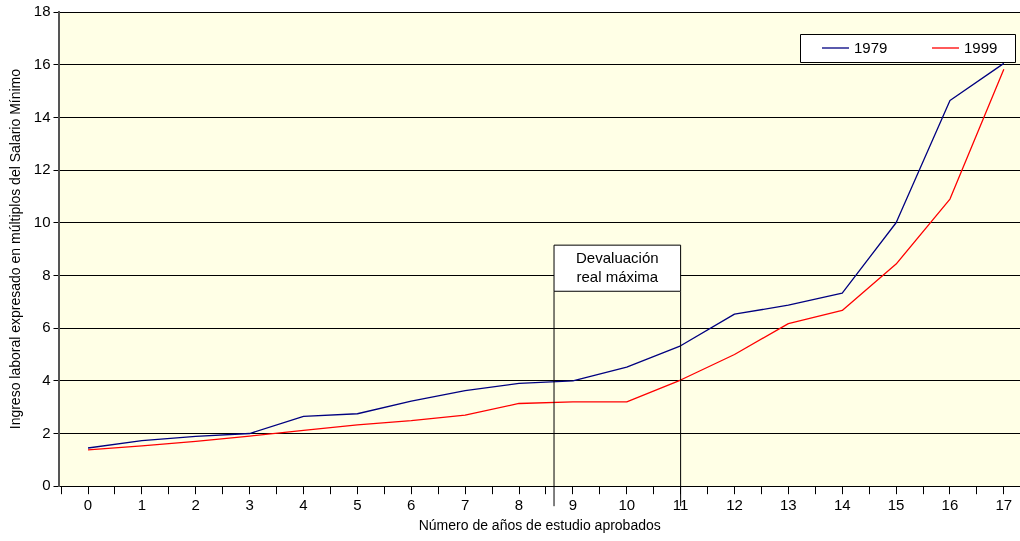 The width and height of the screenshot is (1020, 541). What do you see at coordinates (46, 274) in the screenshot?
I see `y-tick-label: 8` at bounding box center [46, 274].